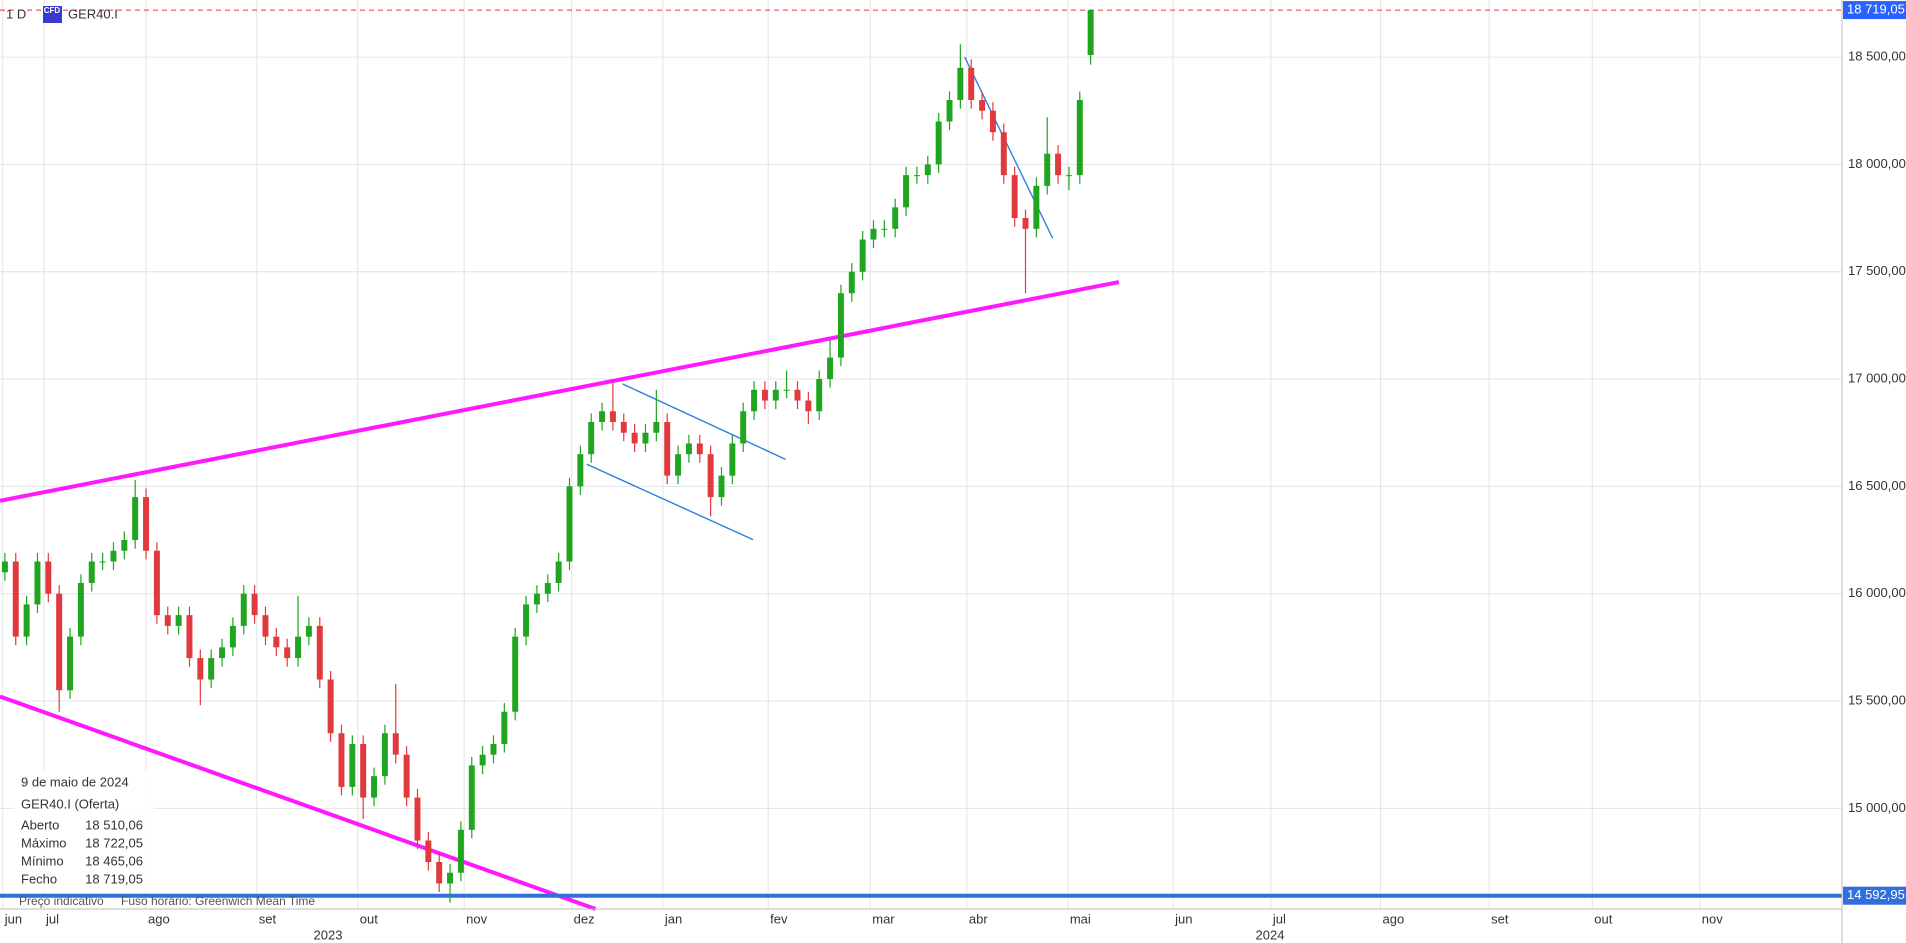  Describe the element at coordinates (42, 860) in the screenshot. I see `info-label: Mínimo` at that location.